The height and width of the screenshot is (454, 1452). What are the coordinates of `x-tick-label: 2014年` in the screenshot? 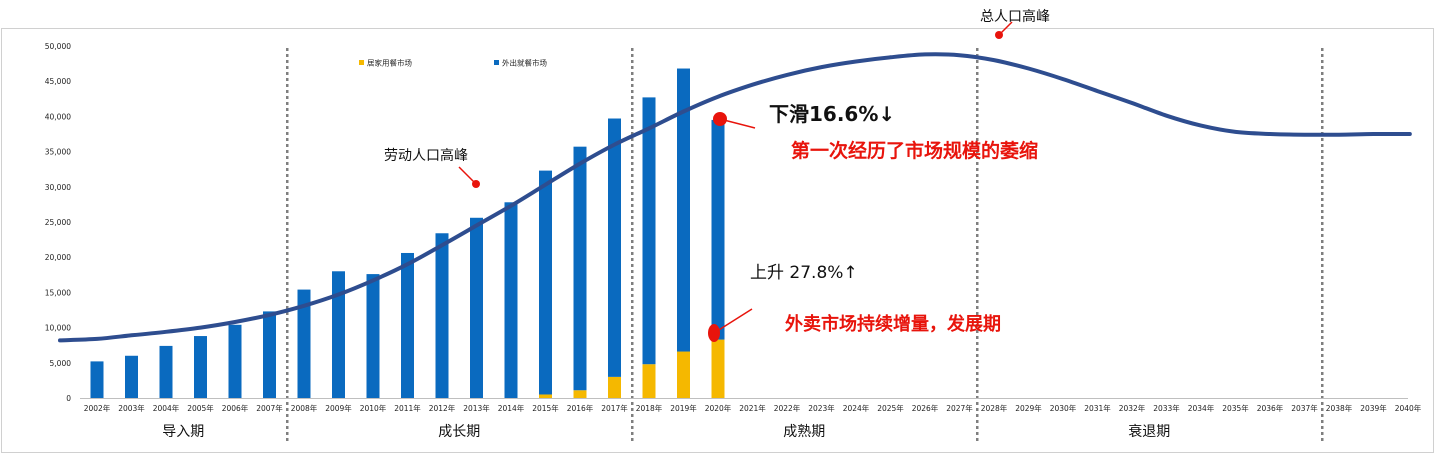 It's located at (511, 408).